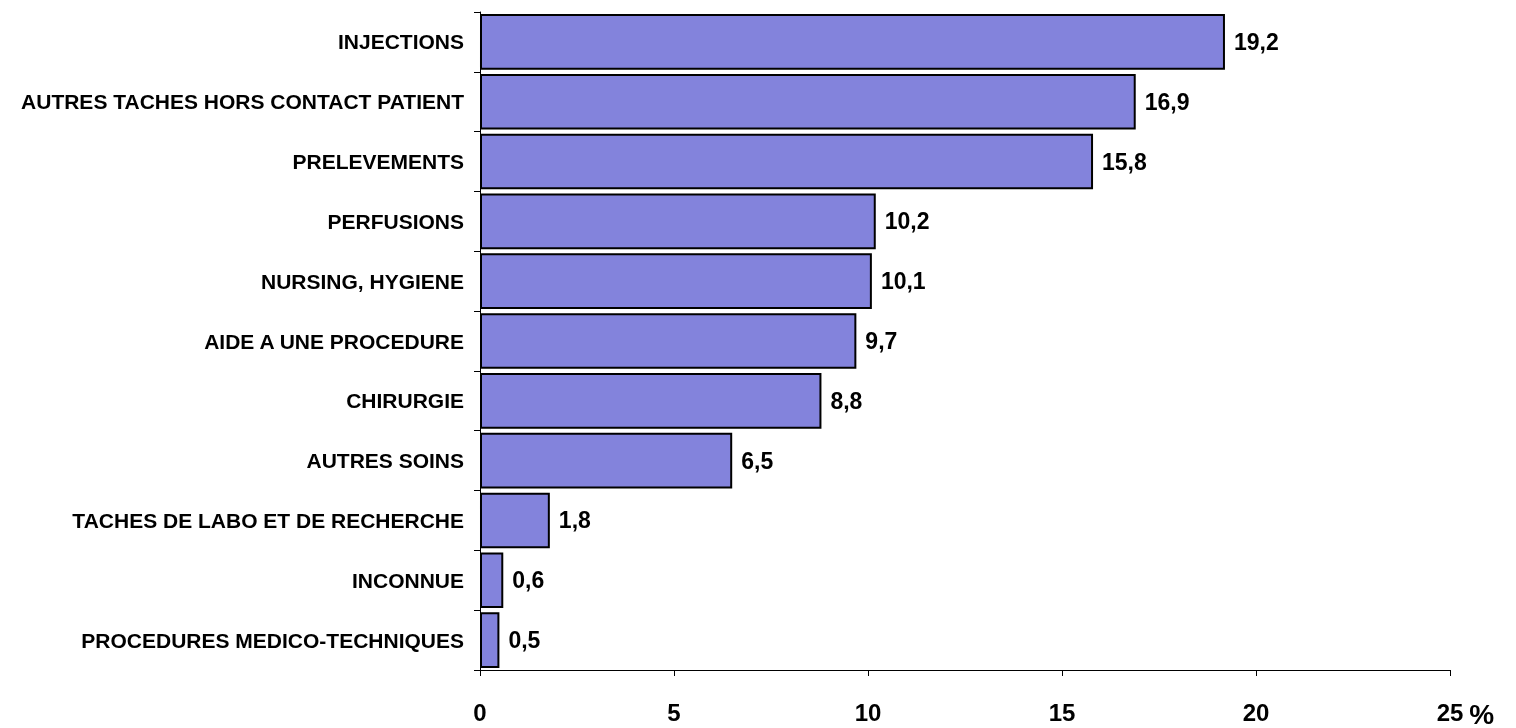  What do you see at coordinates (1450, 712) in the screenshot?
I see `x-tick-label: 25` at bounding box center [1450, 712].